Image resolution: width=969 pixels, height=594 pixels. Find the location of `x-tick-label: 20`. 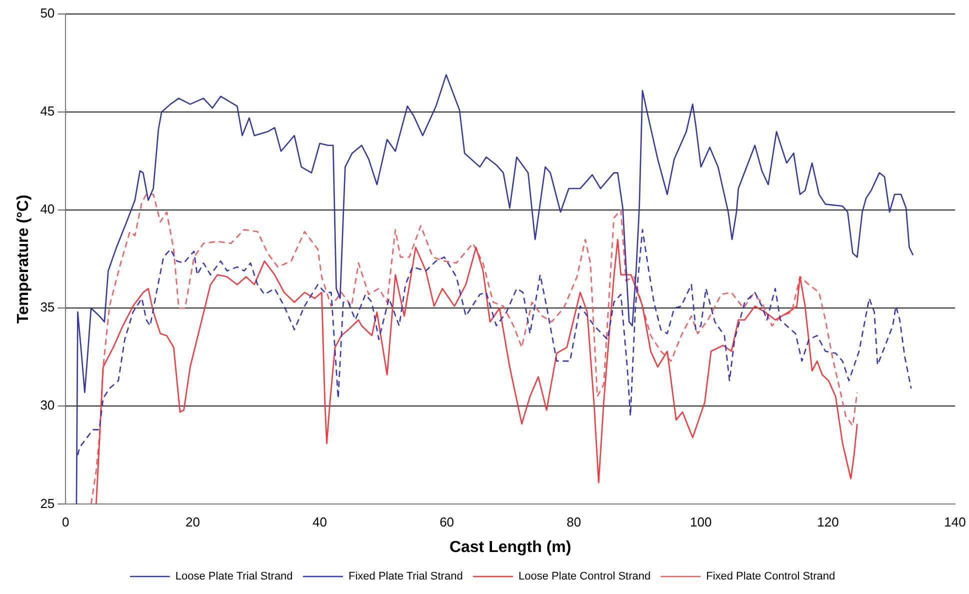

x-tick-label: 20 is located at coordinates (192, 522).